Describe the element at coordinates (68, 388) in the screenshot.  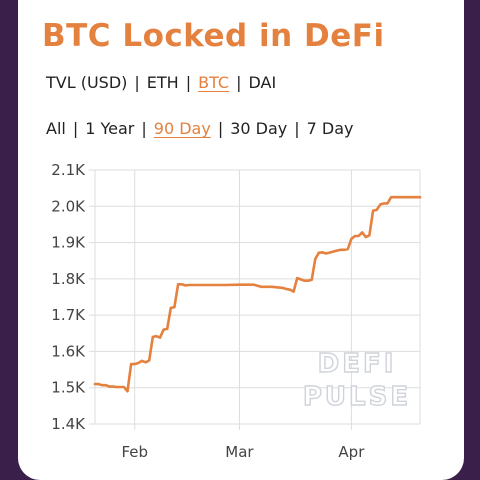
I see `y-tick-label: 1.5K` at that location.